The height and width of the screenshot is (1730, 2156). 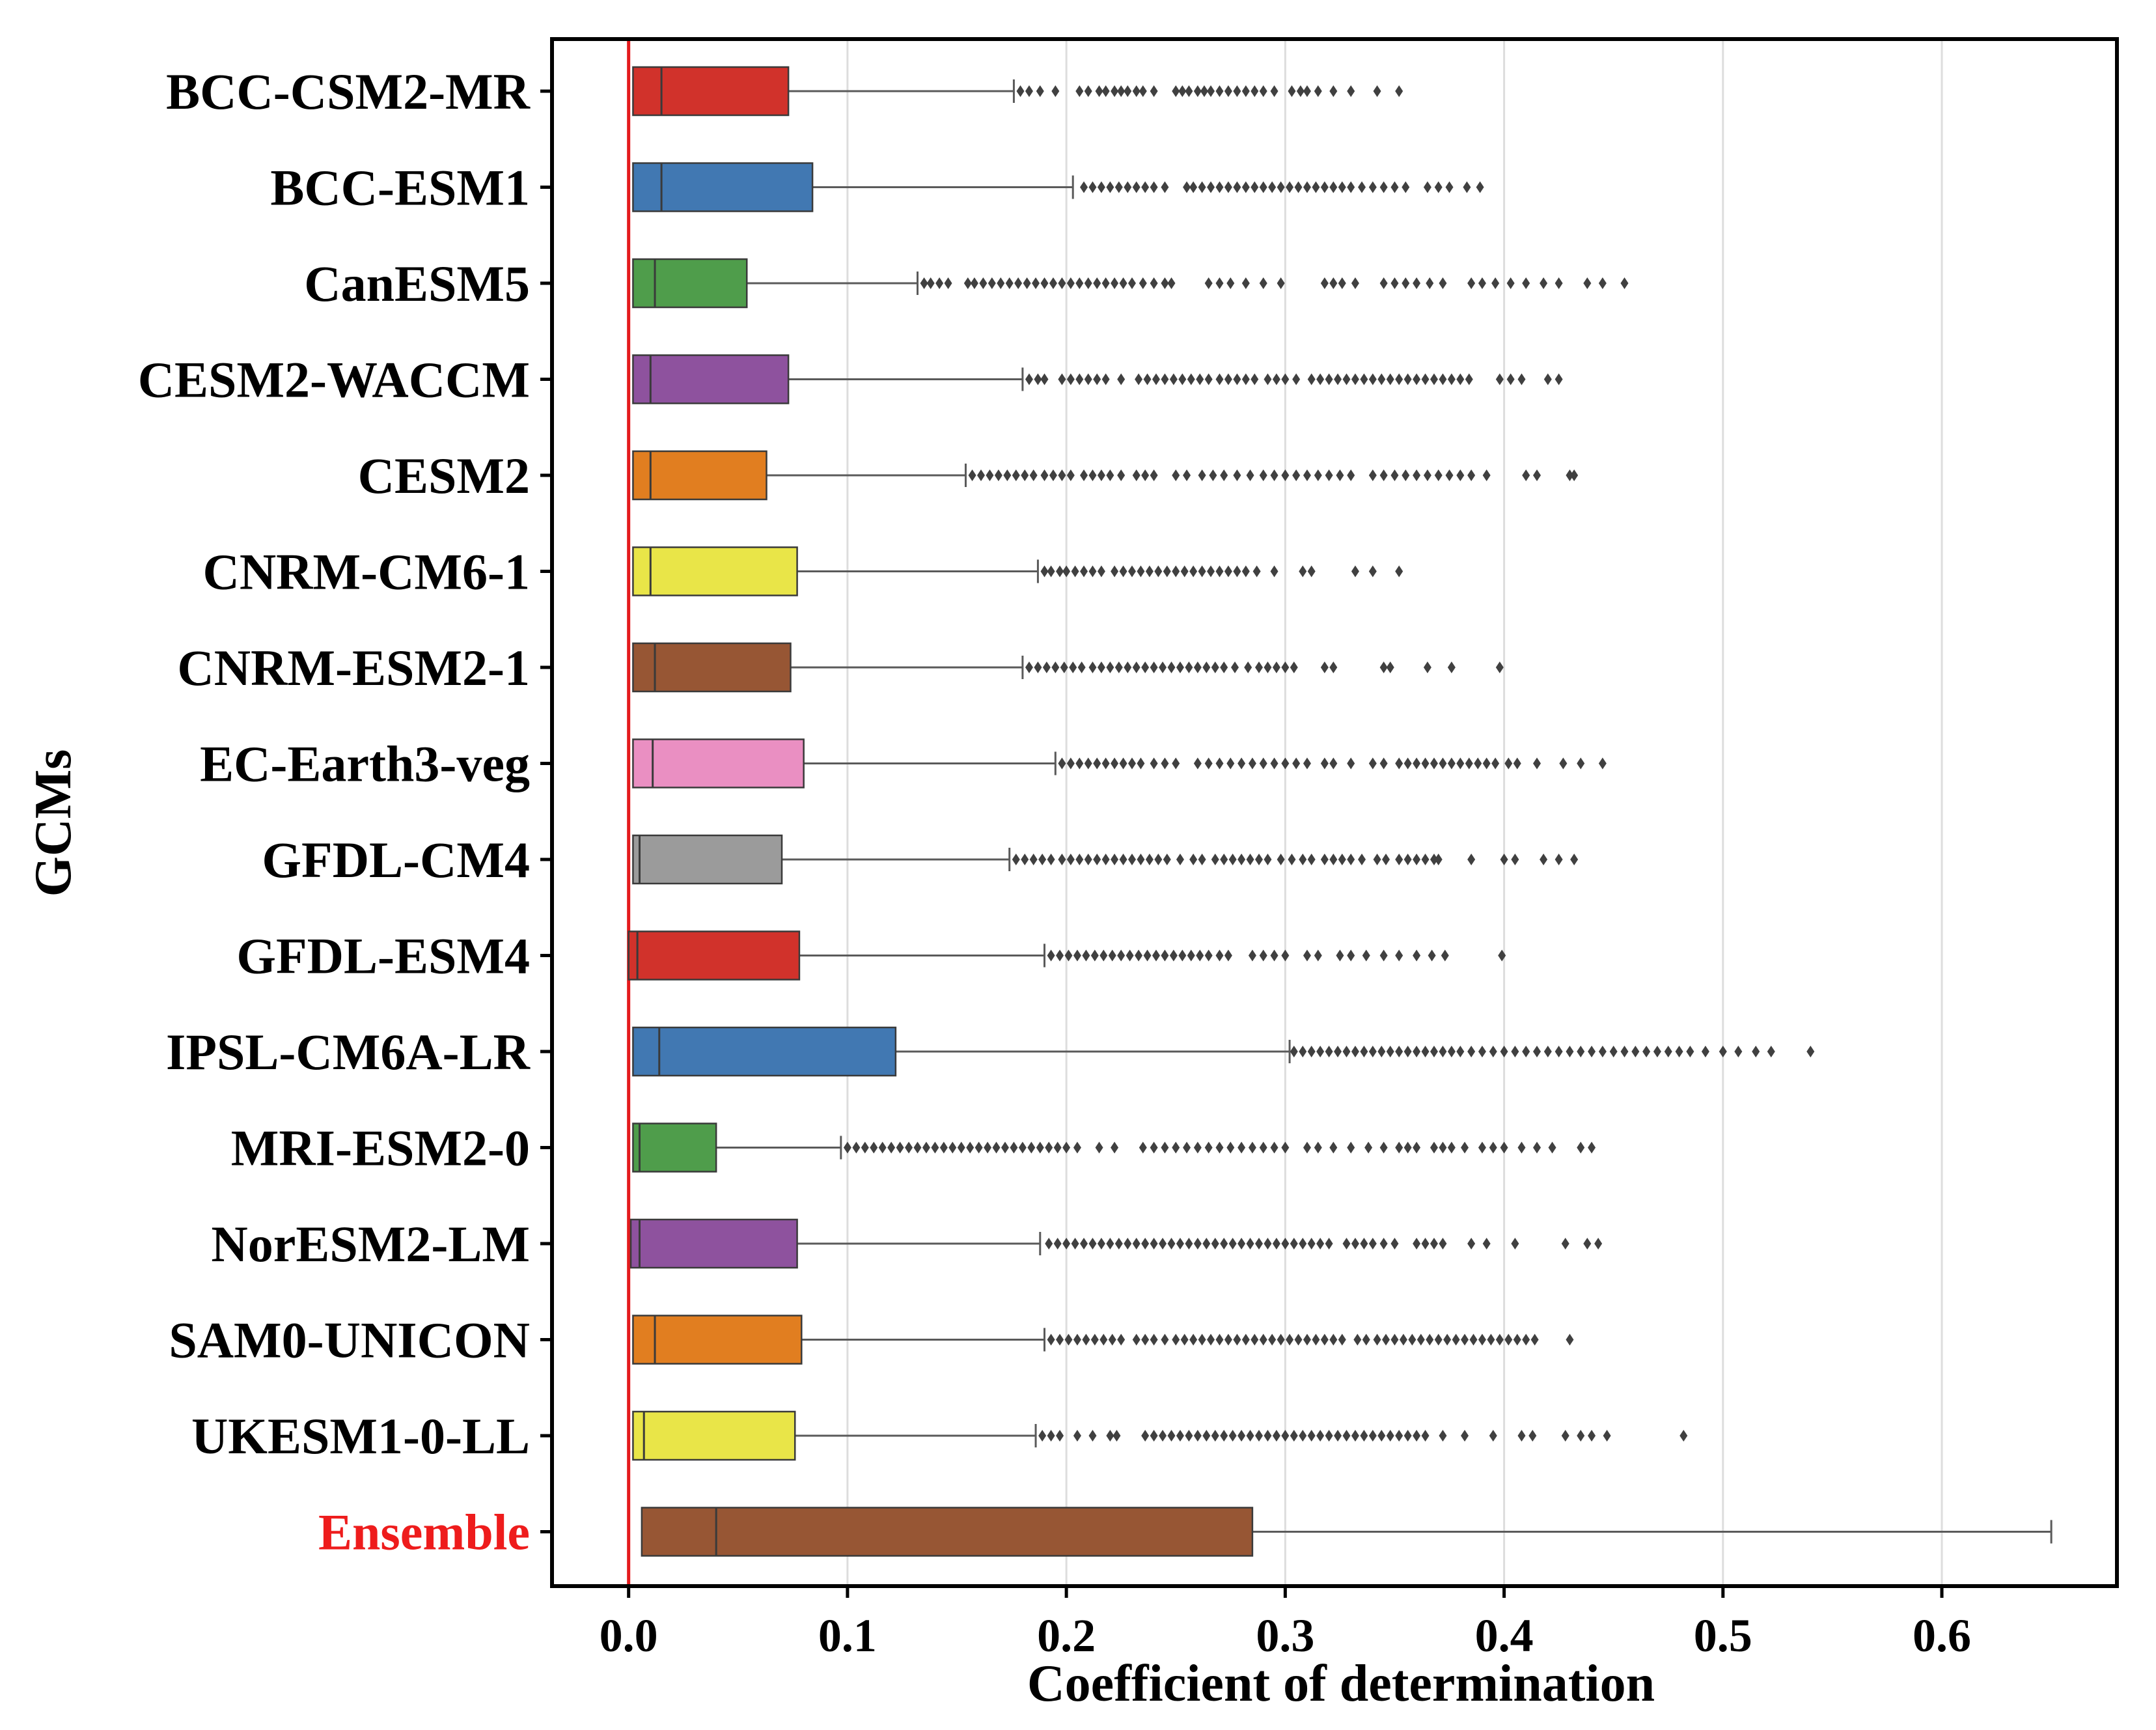 What do you see at coordinates (1114, 1148) in the screenshot?
I see `box-group` at bounding box center [1114, 1148].